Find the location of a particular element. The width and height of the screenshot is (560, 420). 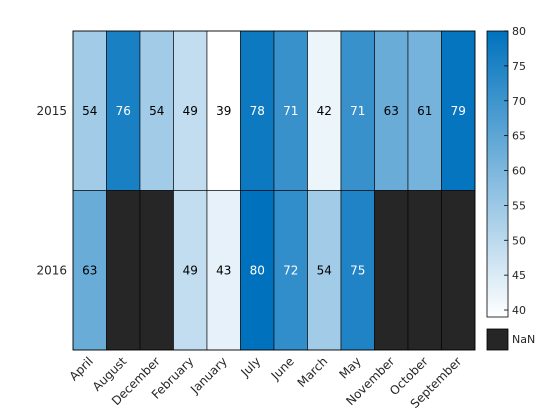

cell-value-label: 42 is located at coordinates (324, 111).